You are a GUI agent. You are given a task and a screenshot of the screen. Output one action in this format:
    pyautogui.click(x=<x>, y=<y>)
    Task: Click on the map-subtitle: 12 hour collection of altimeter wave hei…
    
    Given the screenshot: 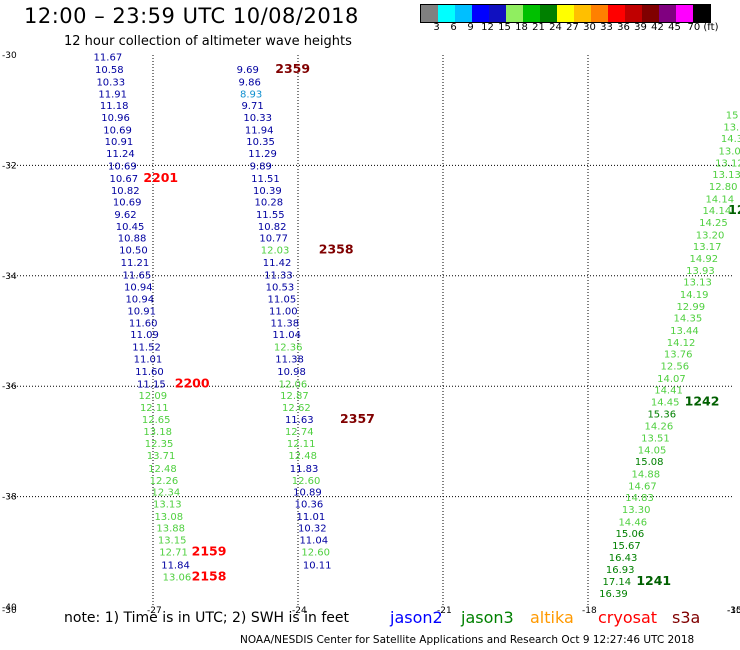 What is the action you would take?
    pyautogui.click(x=208, y=41)
    